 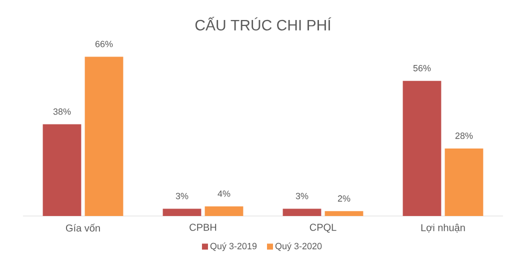 I want to click on legend-label: Quý 3-2019, so click(x=233, y=247).